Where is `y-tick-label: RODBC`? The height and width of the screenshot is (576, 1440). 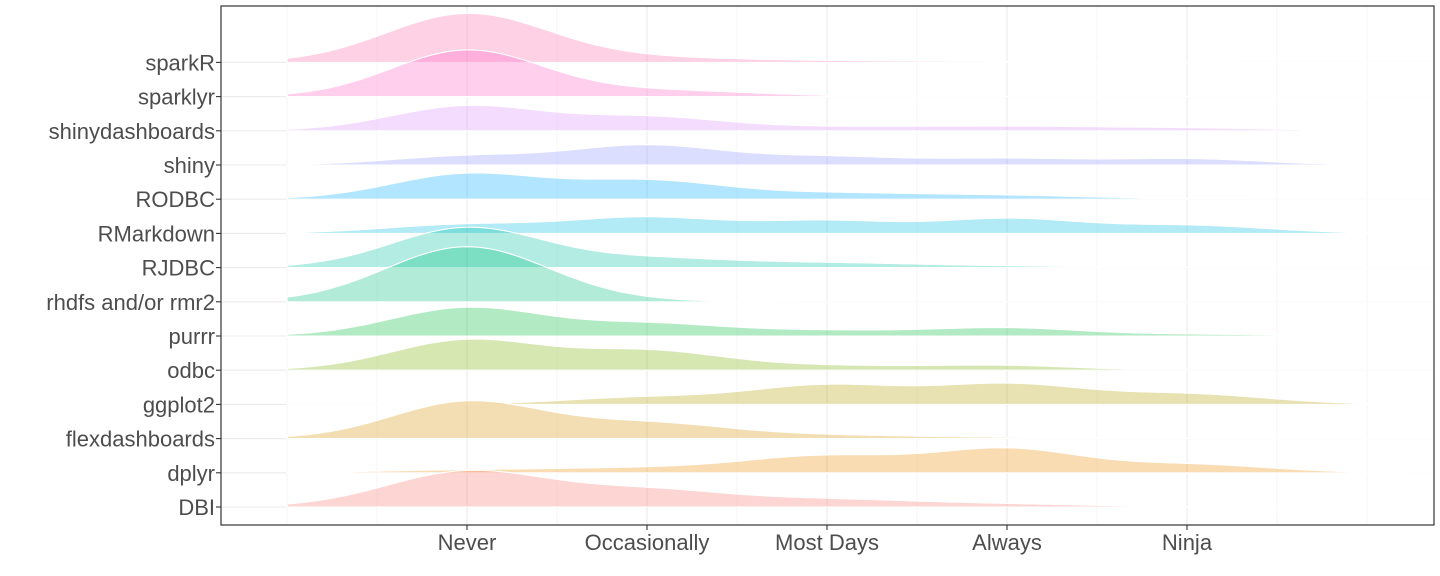 y-tick-label: RODBC is located at coordinates (176, 199).